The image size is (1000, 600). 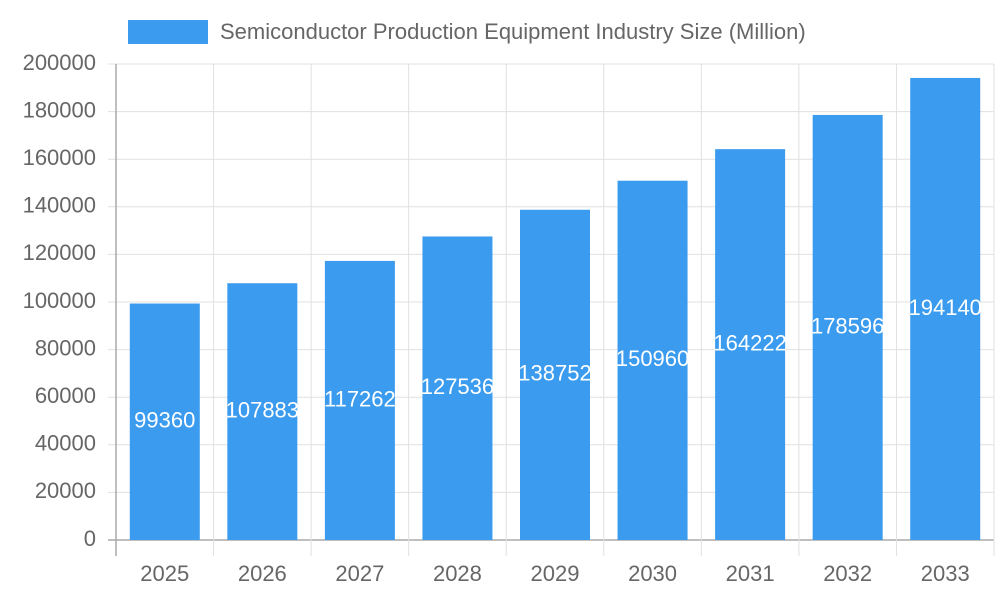 I want to click on x-tick-label: 2030, so click(x=652, y=573).